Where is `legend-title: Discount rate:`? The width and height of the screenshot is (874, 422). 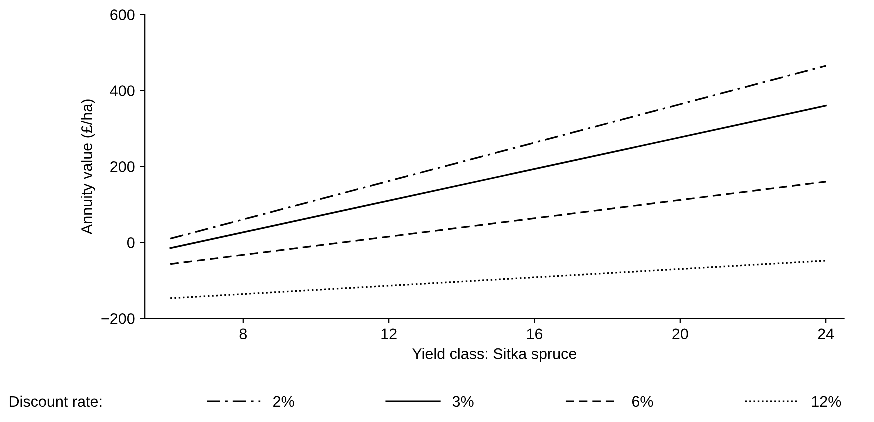
legend-title: Discount rate: is located at coordinates (56, 402).